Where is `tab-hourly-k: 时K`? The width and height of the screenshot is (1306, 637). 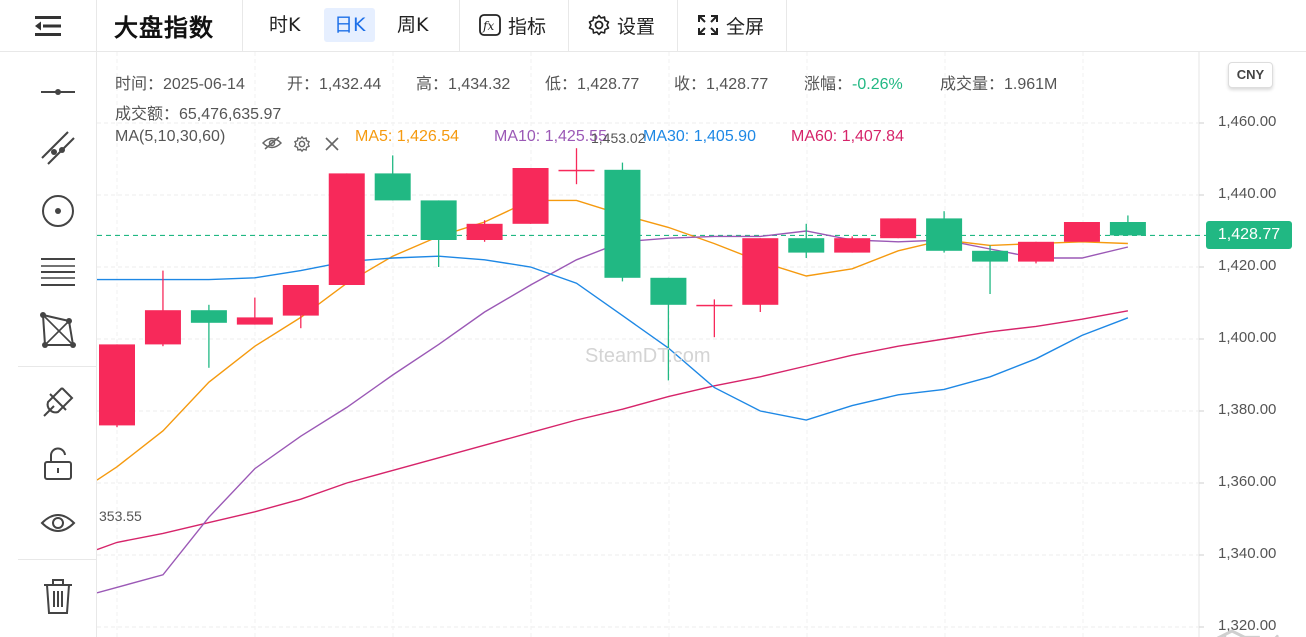
tab-hourly-k: 时K is located at coordinates (285, 25).